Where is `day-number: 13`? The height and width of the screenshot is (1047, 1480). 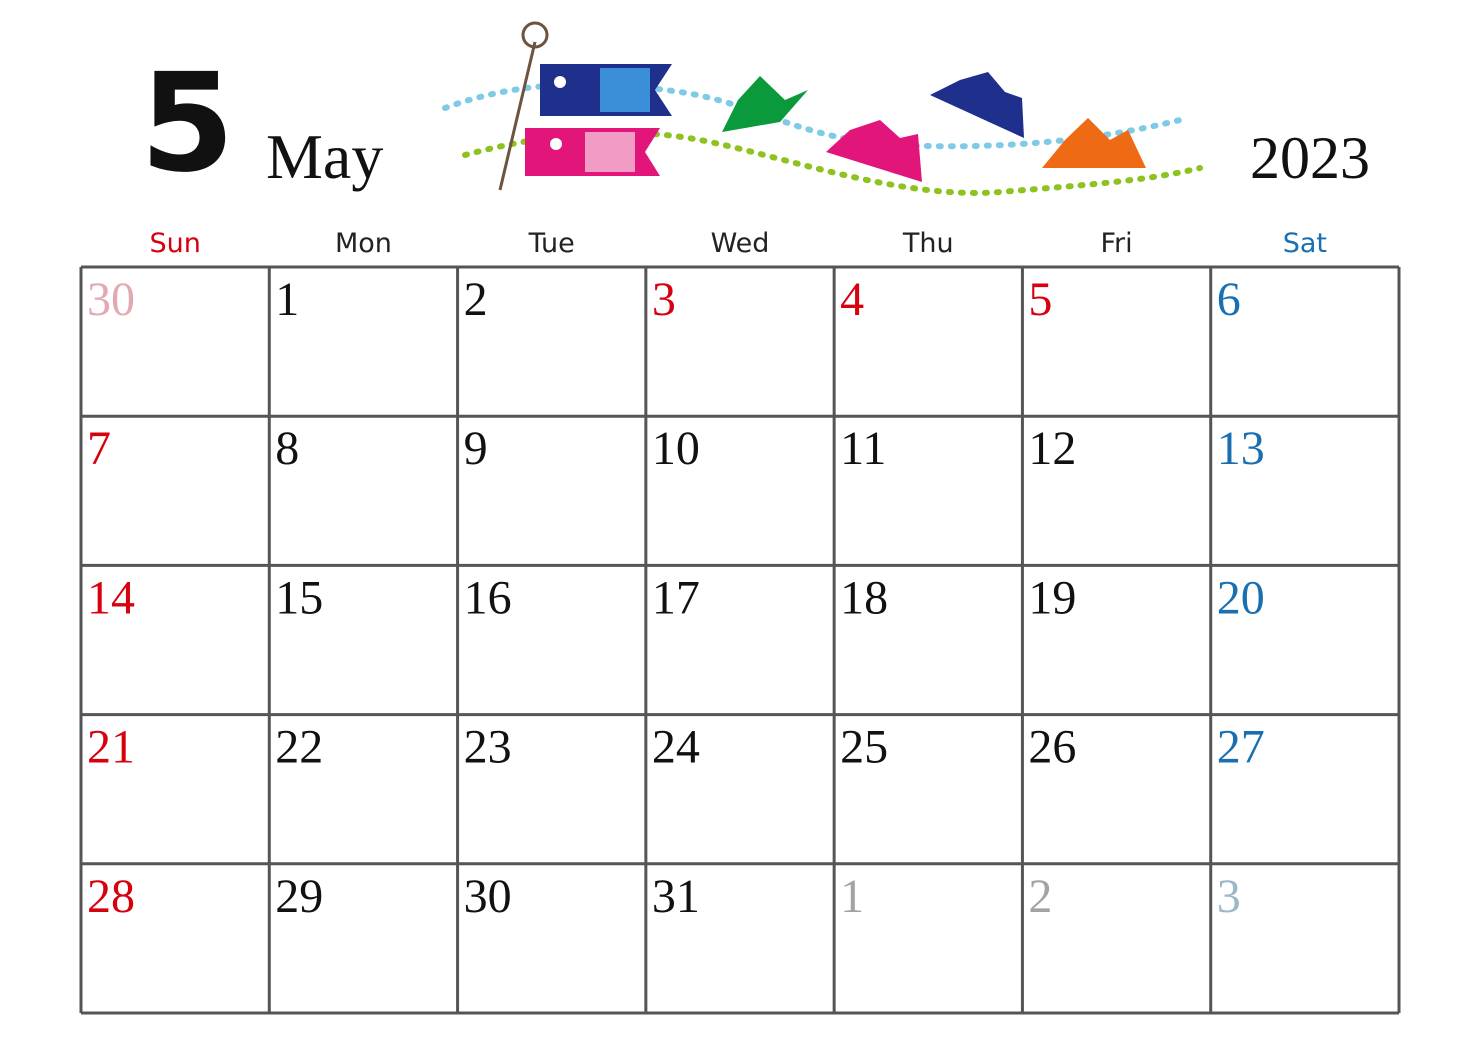 day-number: 13 is located at coordinates (1241, 448).